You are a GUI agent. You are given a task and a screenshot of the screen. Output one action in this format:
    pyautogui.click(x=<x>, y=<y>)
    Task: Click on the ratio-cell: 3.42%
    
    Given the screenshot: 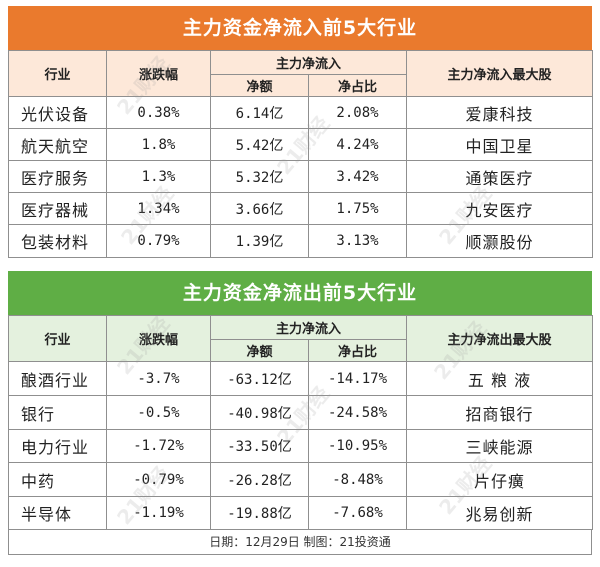 What is the action you would take?
    pyautogui.click(x=357, y=176)
    